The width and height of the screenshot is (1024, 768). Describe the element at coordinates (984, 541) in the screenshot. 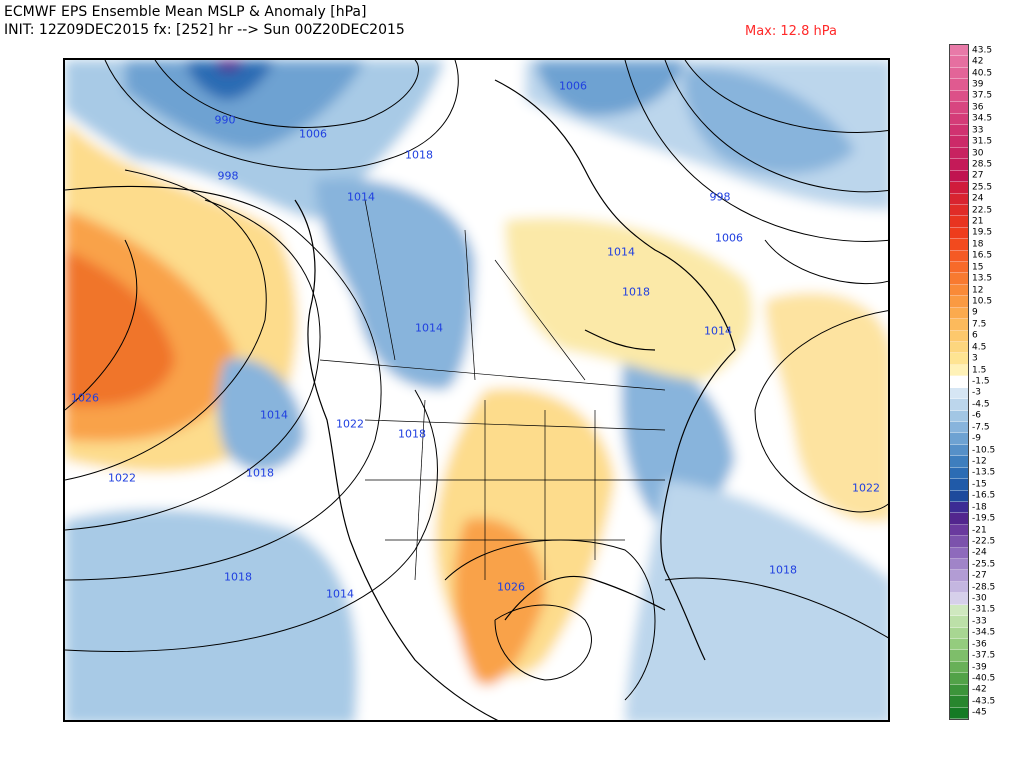

I see `colorbar-tick-label: -22.5` at that location.